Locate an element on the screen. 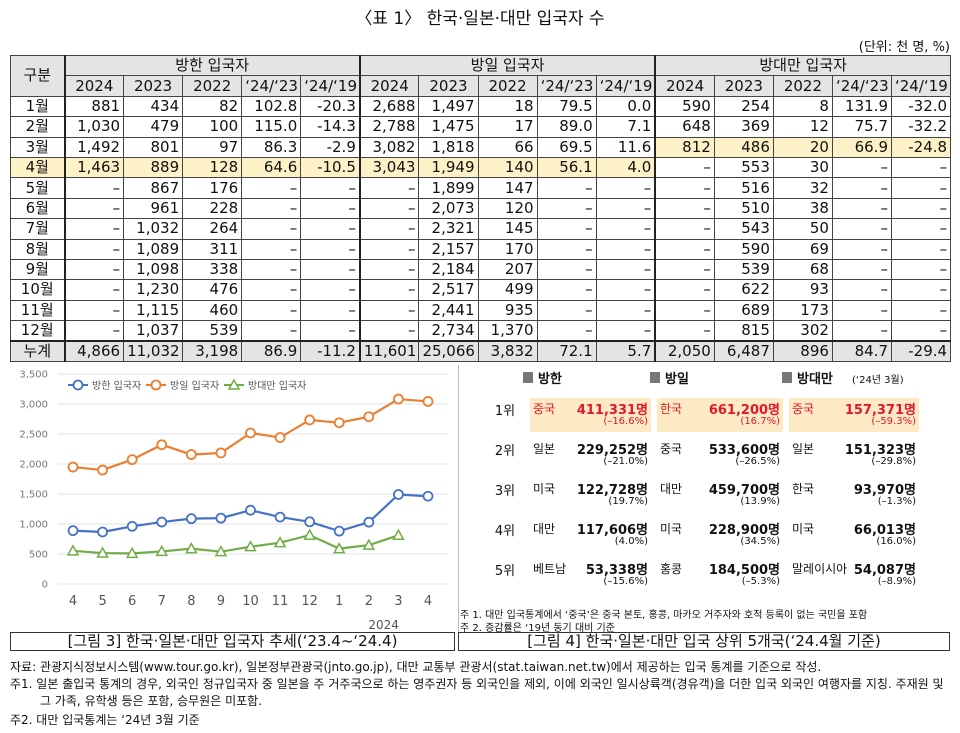 The width and height of the screenshot is (960, 733). table-cell: 2,184 is located at coordinates (448, 269).